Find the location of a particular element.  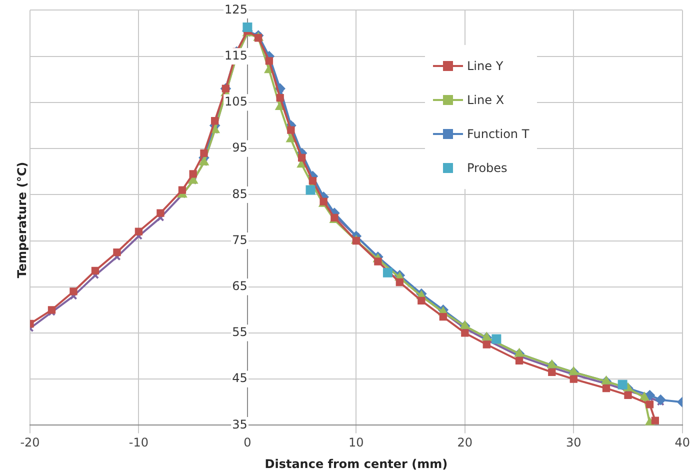

y-tick-label: 75 is located at coordinates (240, 239).